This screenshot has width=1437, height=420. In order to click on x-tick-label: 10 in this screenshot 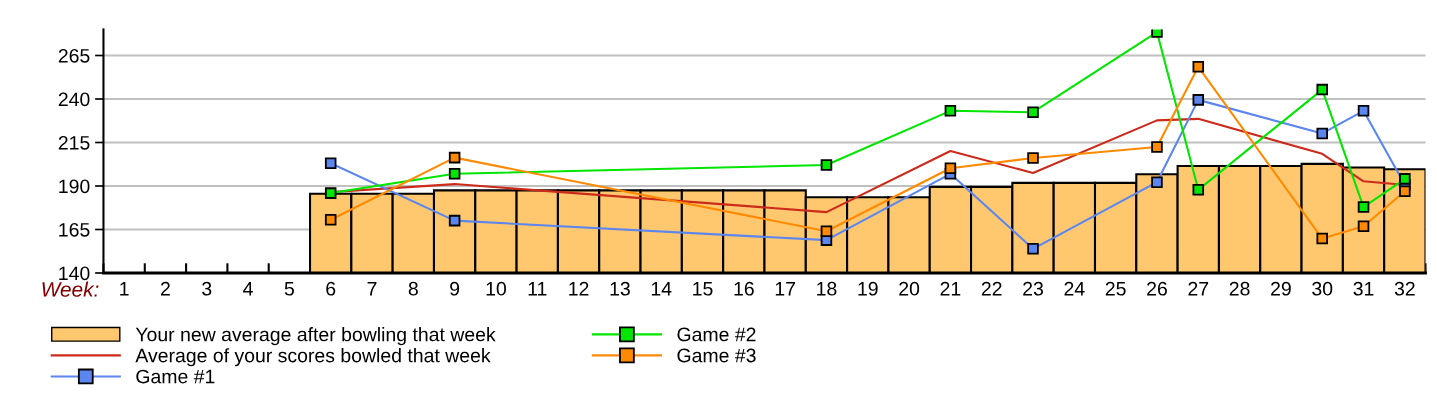, I will do `click(496, 288)`.